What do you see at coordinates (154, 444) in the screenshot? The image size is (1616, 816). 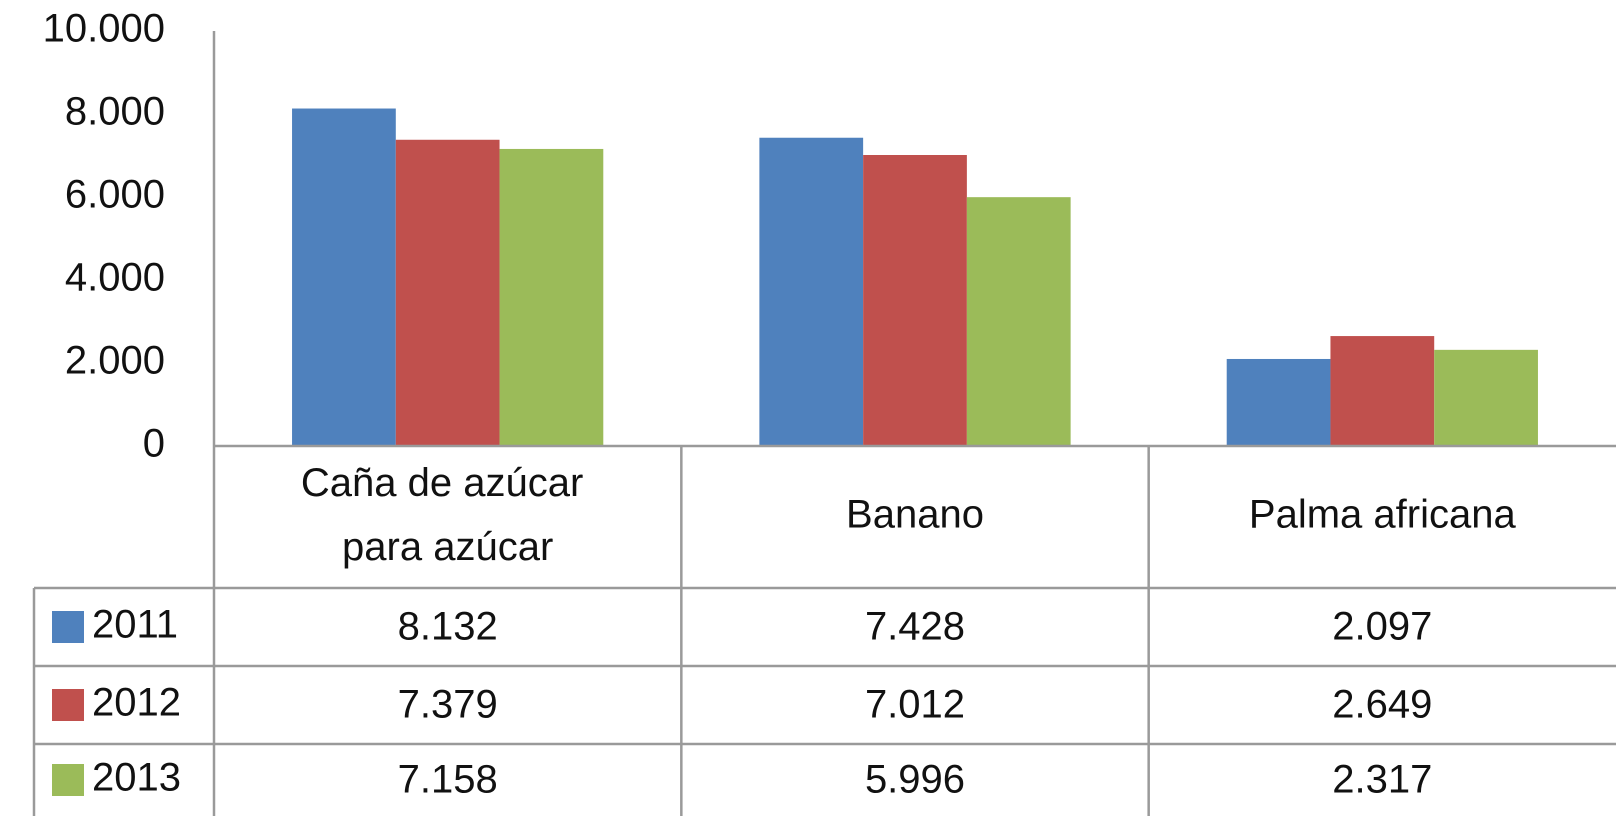 I see `y-tick-label: 0` at bounding box center [154, 444].